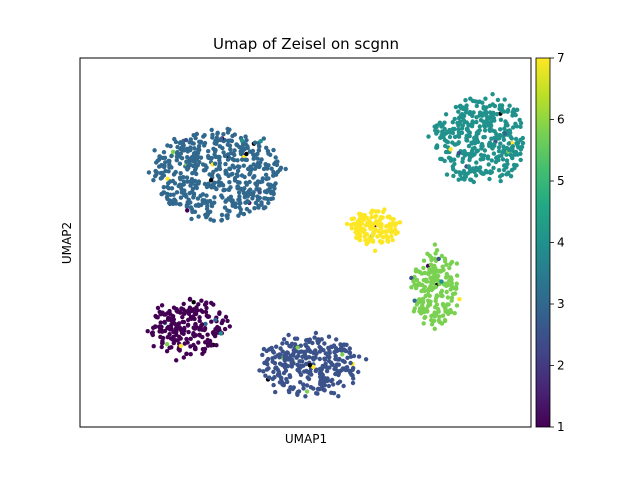 This screenshot has width=640, height=480. What do you see at coordinates (561, 181) in the screenshot?
I see `colorbar-tick-label: 5` at bounding box center [561, 181].